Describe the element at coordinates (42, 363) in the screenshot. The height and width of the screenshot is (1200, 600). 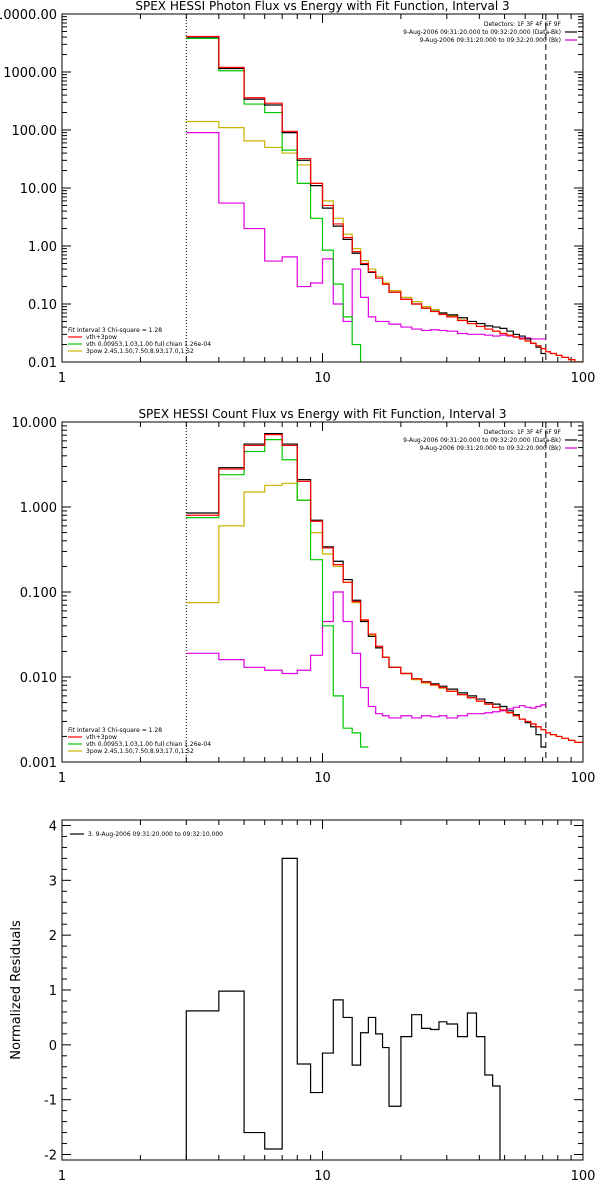
I see `y-tick-label: 0.01` at that location.